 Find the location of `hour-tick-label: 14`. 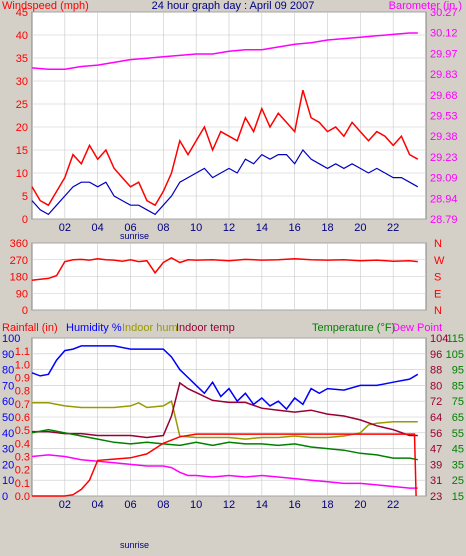

hour-tick-label: 14 is located at coordinates (262, 228).